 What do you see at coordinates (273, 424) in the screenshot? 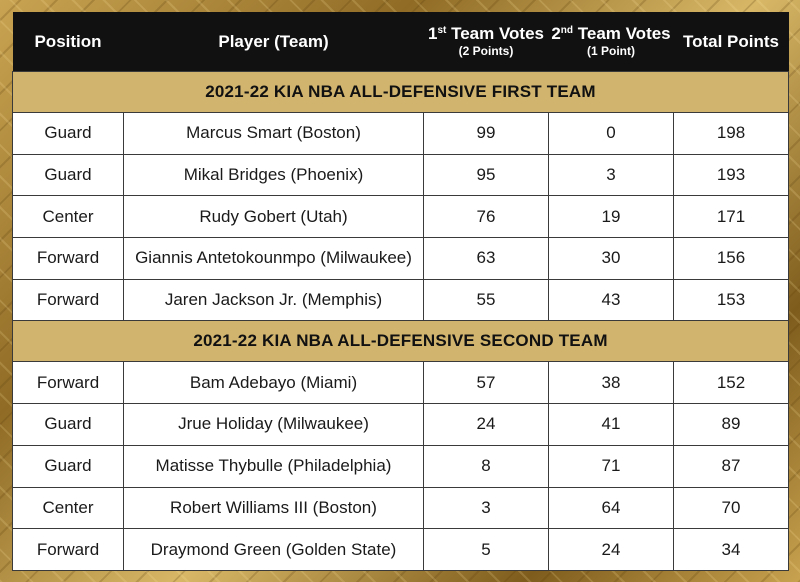
I see `player-cell: Jrue Holiday (Milwaukee)` at bounding box center [273, 424].